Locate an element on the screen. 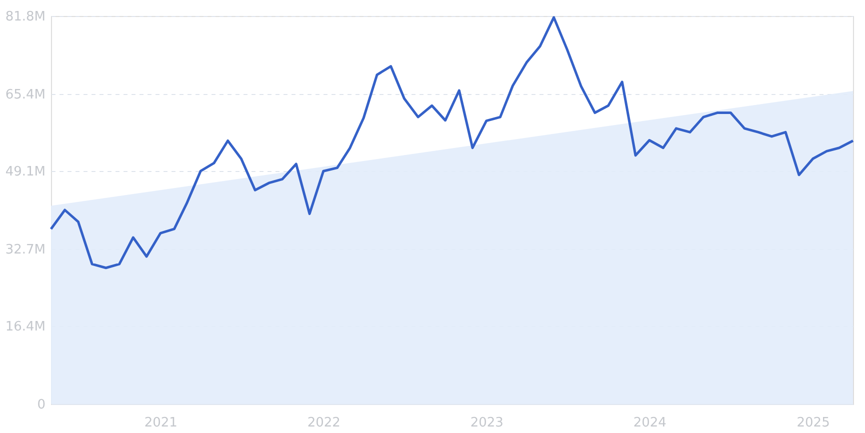 This screenshot has height=433, width=865. x-tick-label: 2021 is located at coordinates (161, 423).